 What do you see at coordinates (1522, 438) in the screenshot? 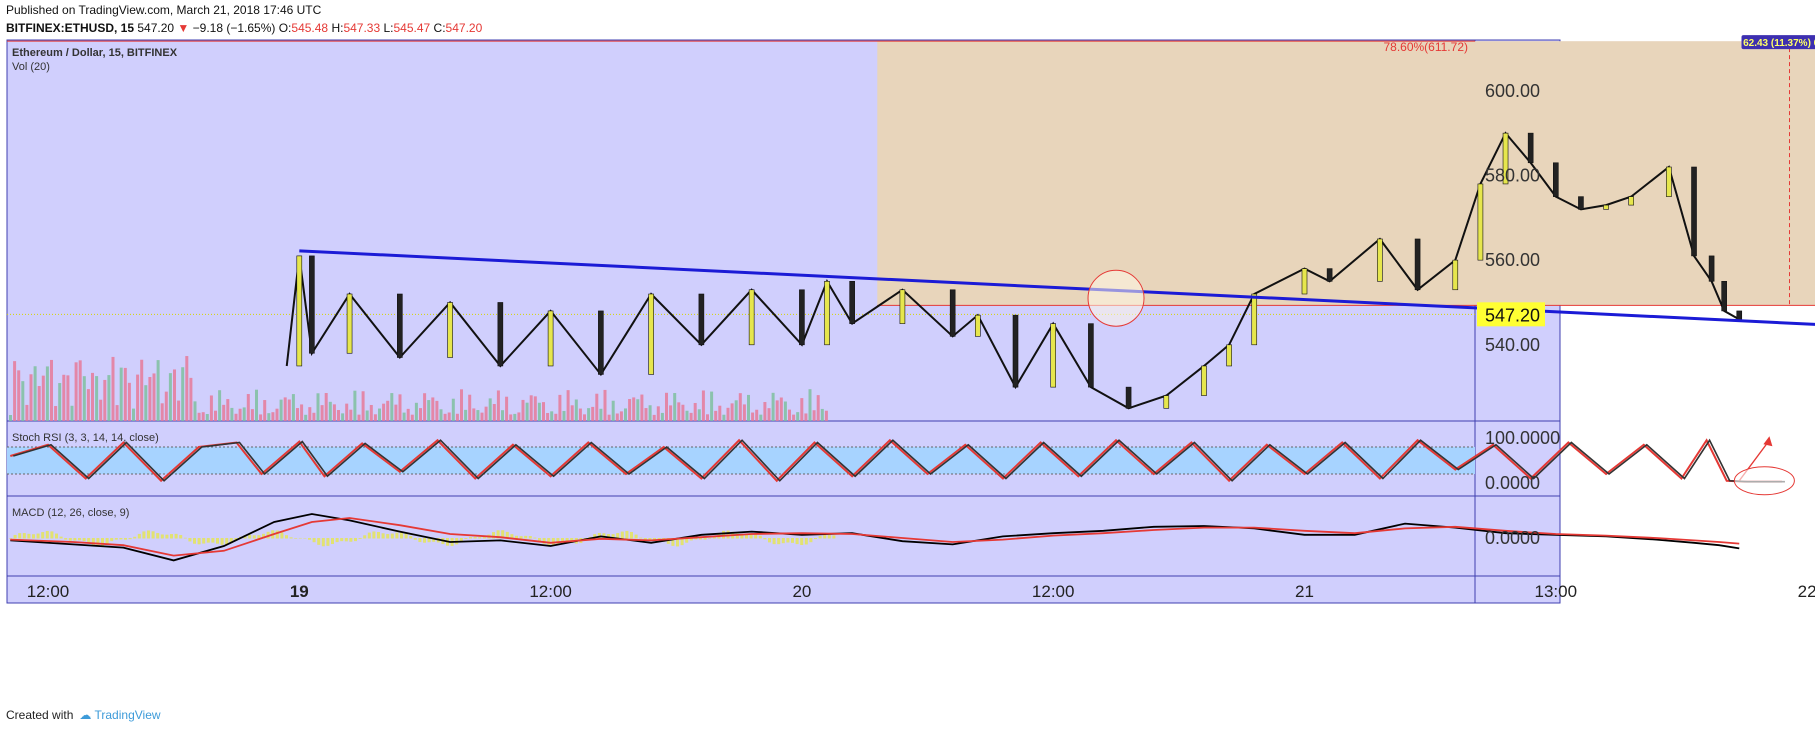
I see `stoch-tick-label: 100.0000` at bounding box center [1522, 438].